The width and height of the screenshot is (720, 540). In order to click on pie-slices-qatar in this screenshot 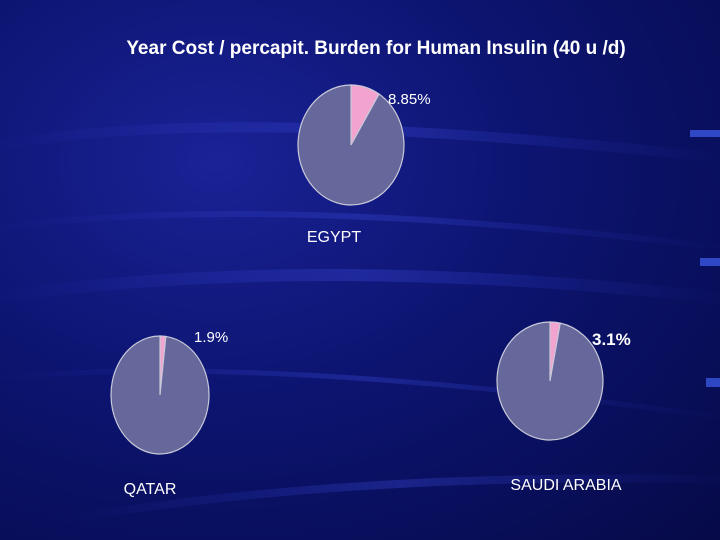, I will do `click(160, 395)`.